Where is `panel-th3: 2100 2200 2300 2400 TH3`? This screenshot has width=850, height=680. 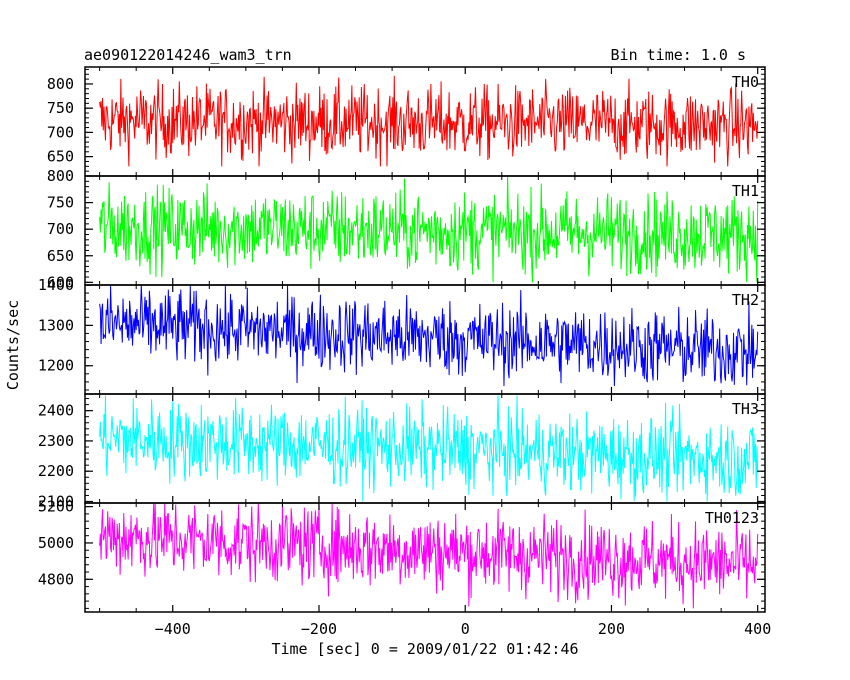 panel-th3: 2100 2200 2300 2400 TH3 is located at coordinates (402, 451).